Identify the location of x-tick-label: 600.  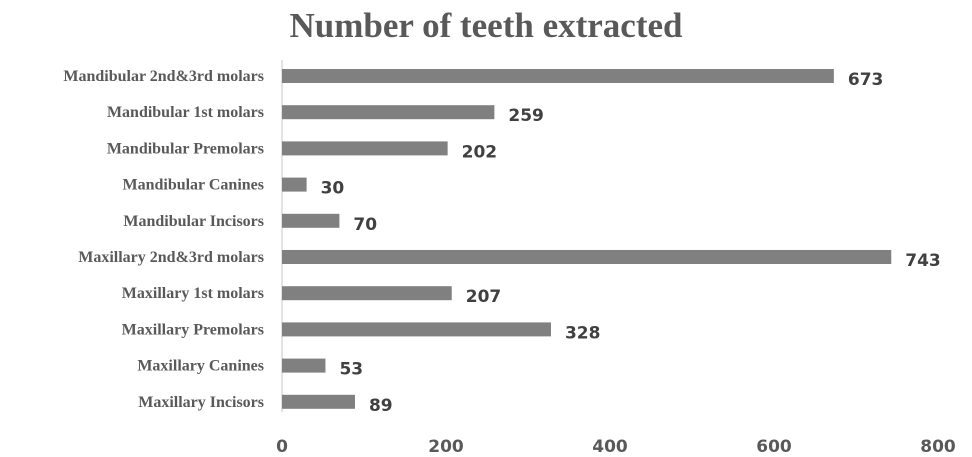
(774, 447).